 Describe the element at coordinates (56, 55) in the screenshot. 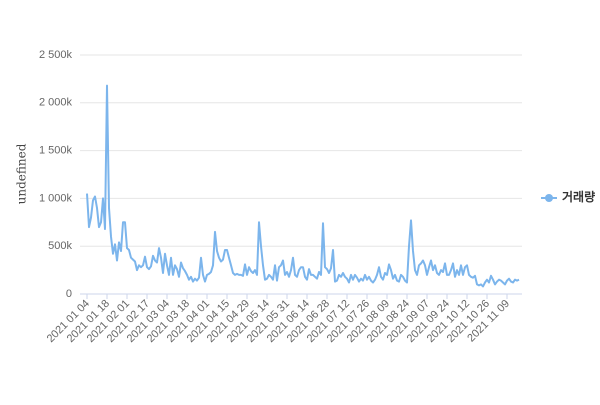

I see `y-tick-label: 2 500k` at that location.